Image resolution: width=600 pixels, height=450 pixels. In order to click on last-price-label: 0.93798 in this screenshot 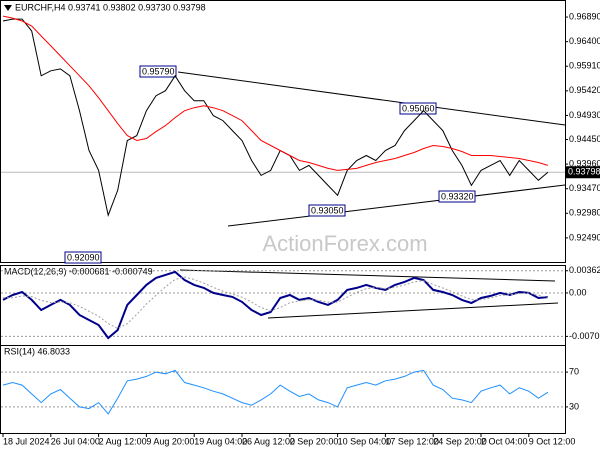, I will do `click(584, 172)`.